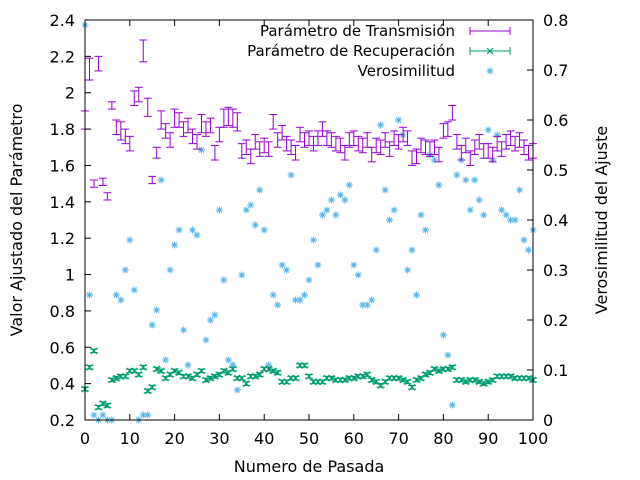 The image size is (640, 480). What do you see at coordinates (62, 202) in the screenshot?
I see `y-tick-label: 1.4` at bounding box center [62, 202].